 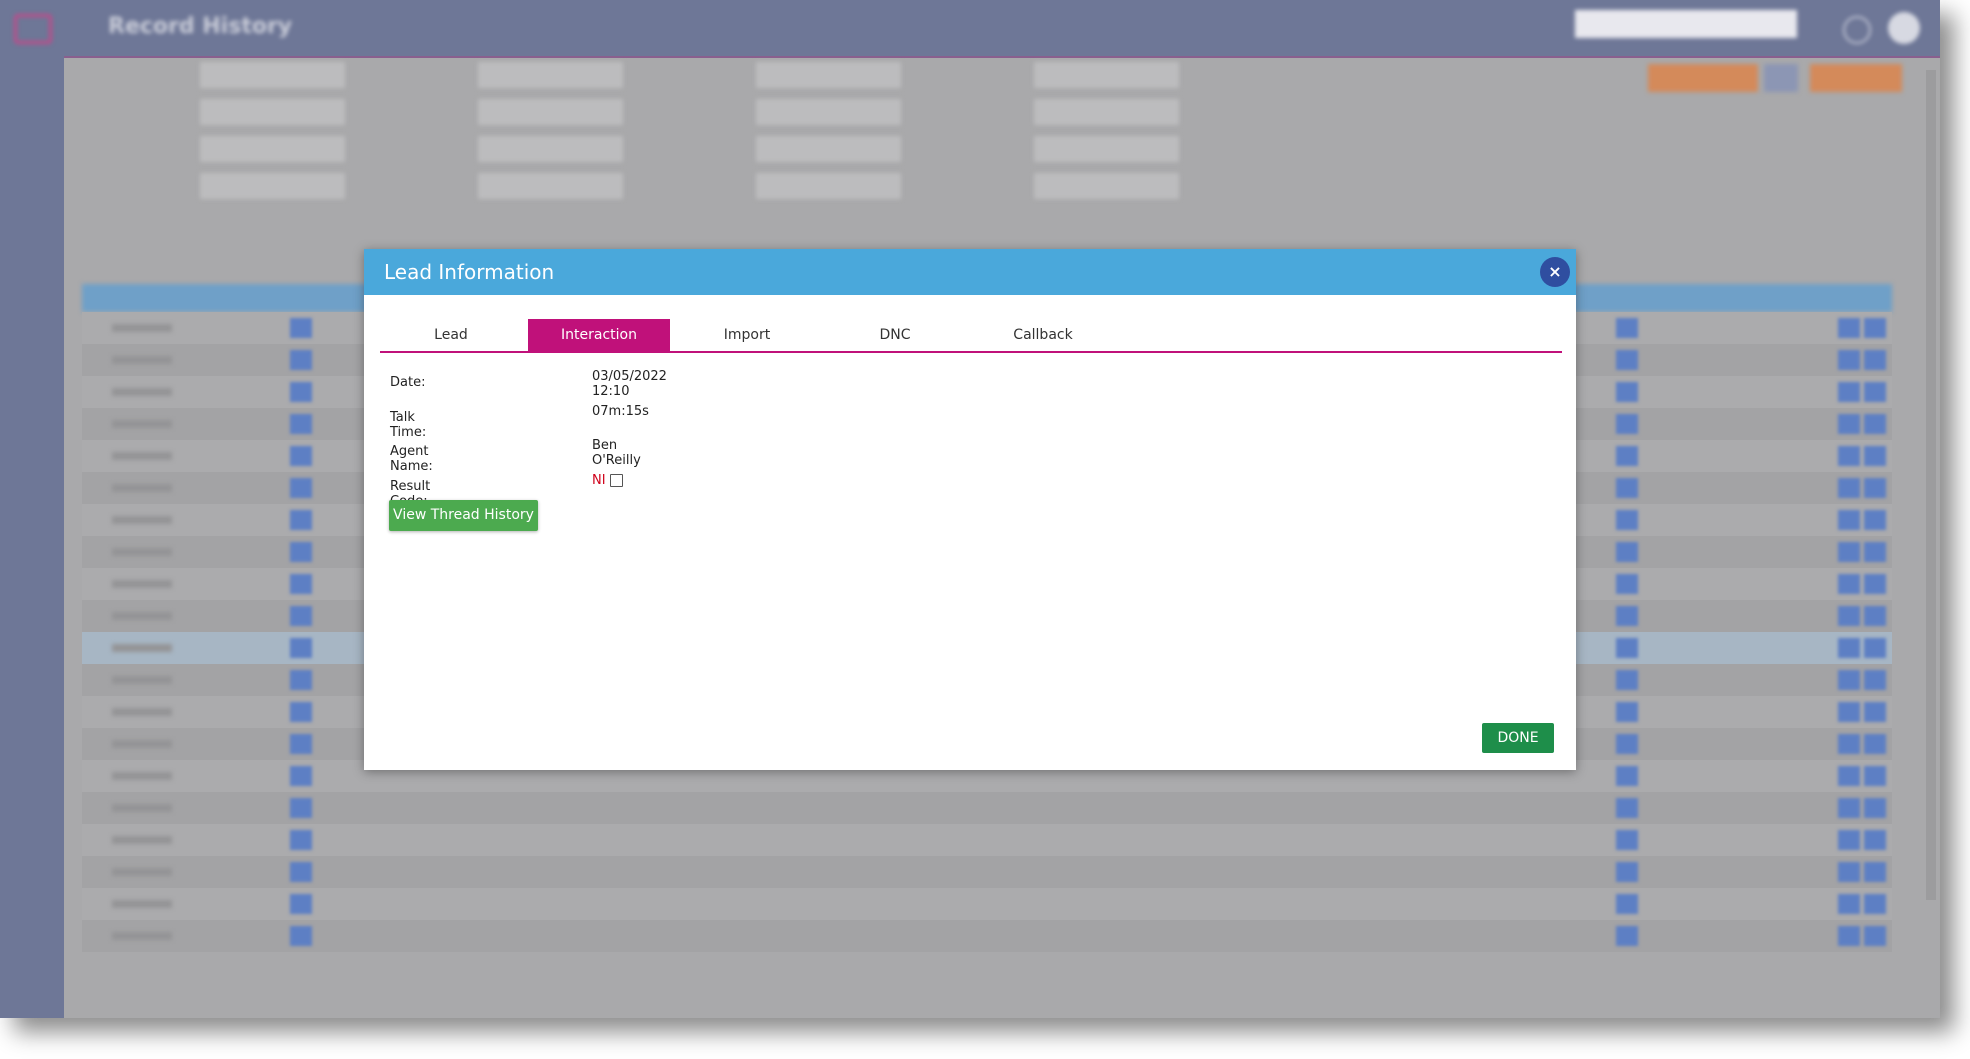 What do you see at coordinates (451, 335) in the screenshot?
I see `tab: Lead` at bounding box center [451, 335].